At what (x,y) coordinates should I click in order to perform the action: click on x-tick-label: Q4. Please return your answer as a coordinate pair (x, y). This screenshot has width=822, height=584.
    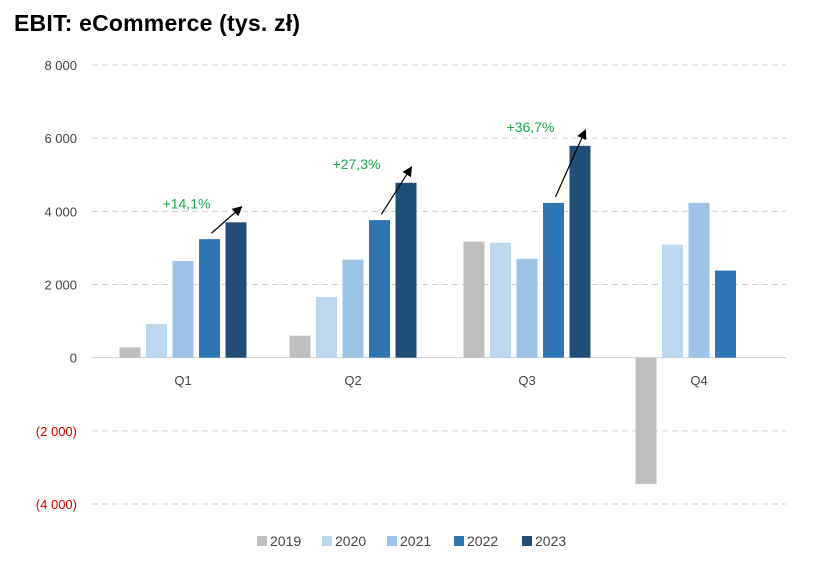
    Looking at the image, I should click on (698, 380).